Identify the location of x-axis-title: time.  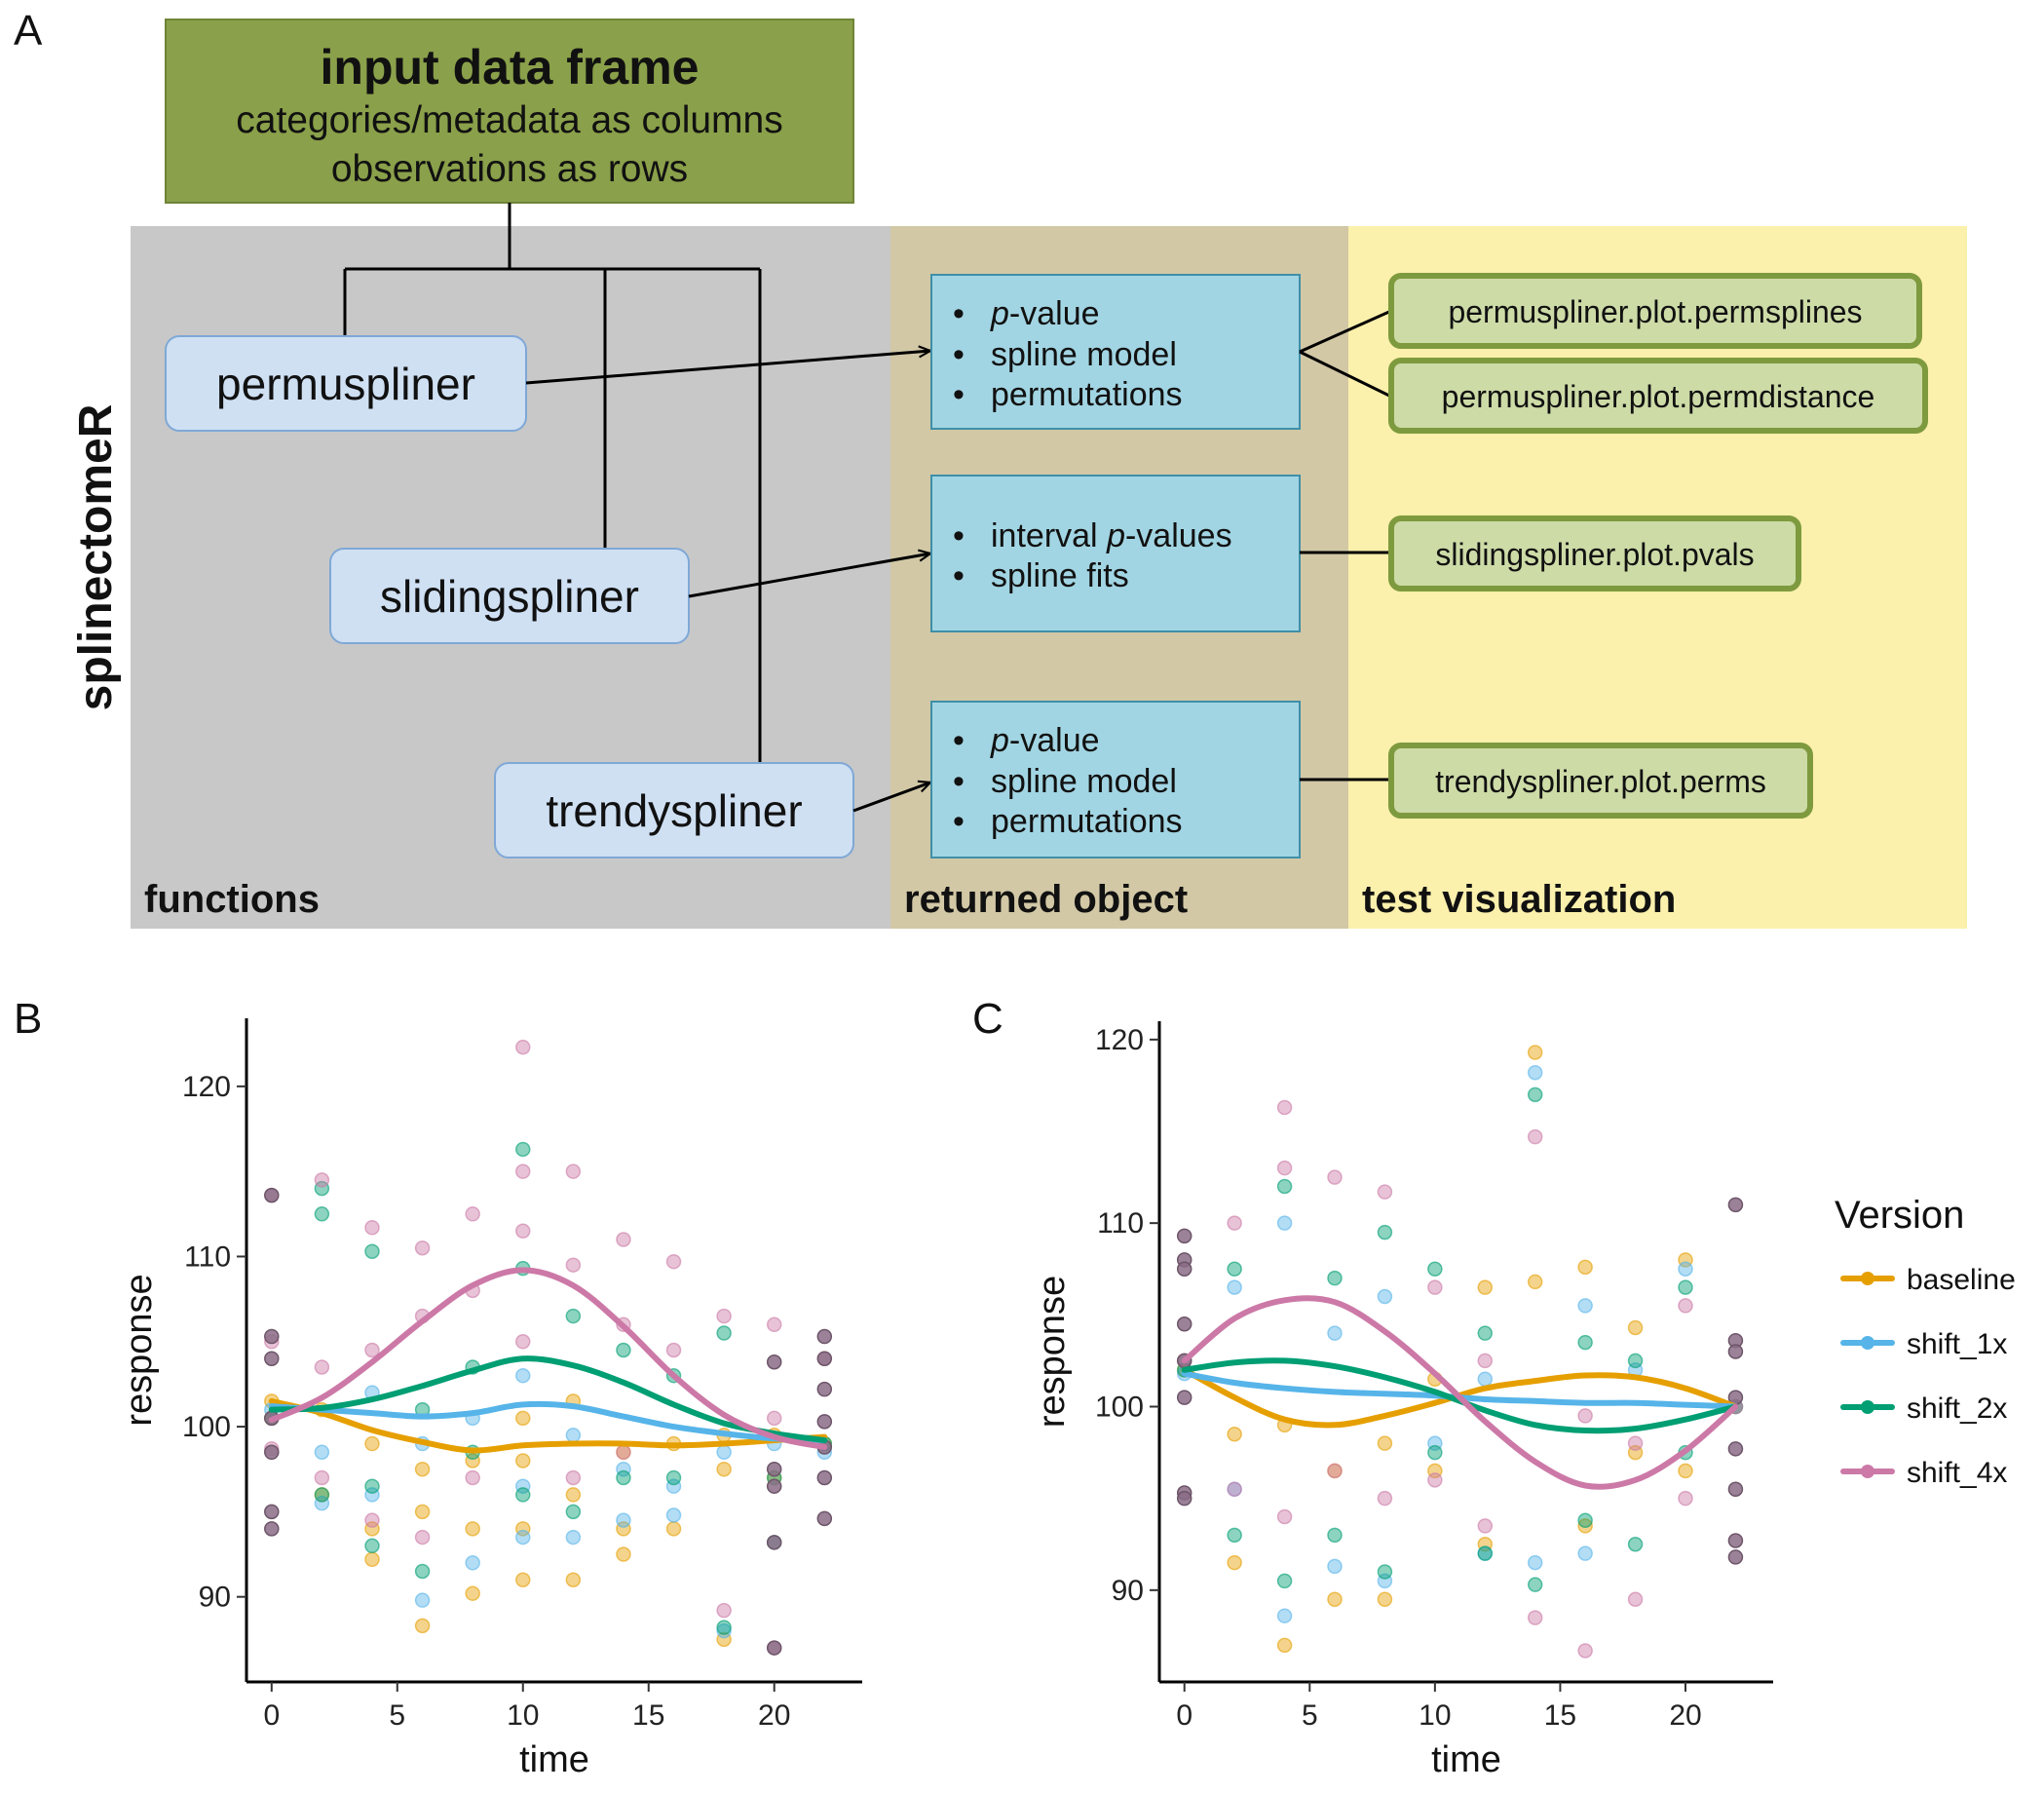
(554, 1760).